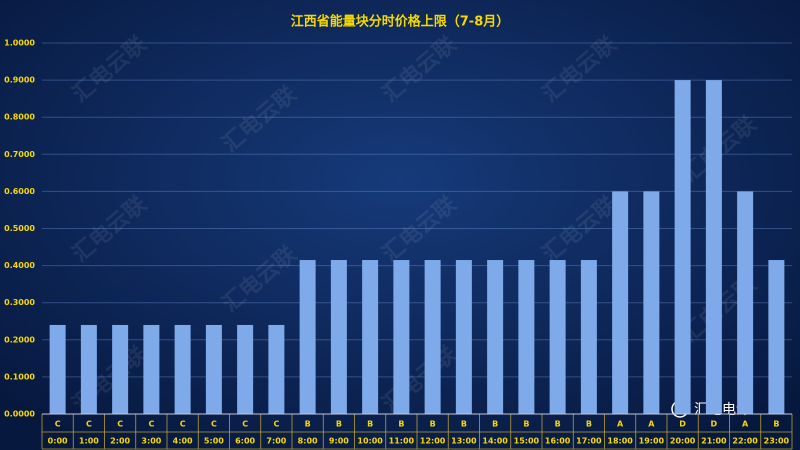 The height and width of the screenshot is (450, 800). What do you see at coordinates (589, 441) in the screenshot?
I see `x-tick-label: 17:00` at bounding box center [589, 441].